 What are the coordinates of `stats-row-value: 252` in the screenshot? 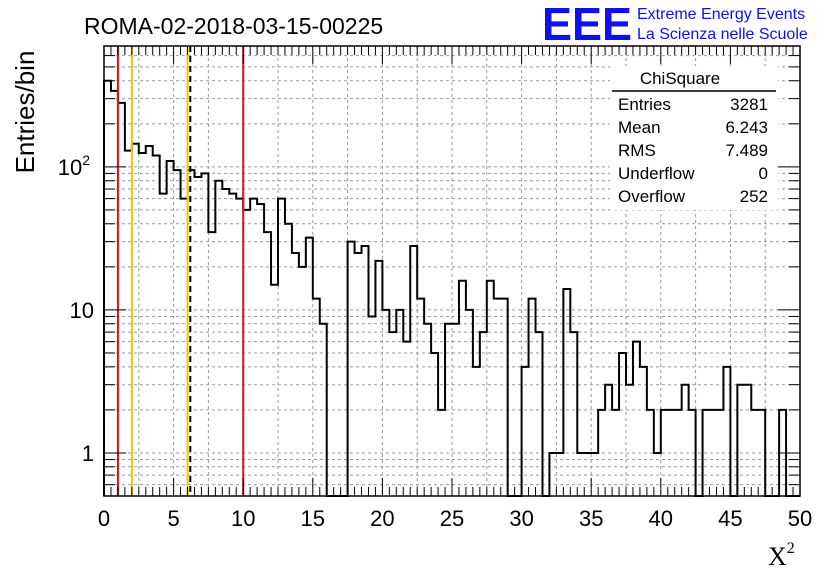 It's located at (754, 196).